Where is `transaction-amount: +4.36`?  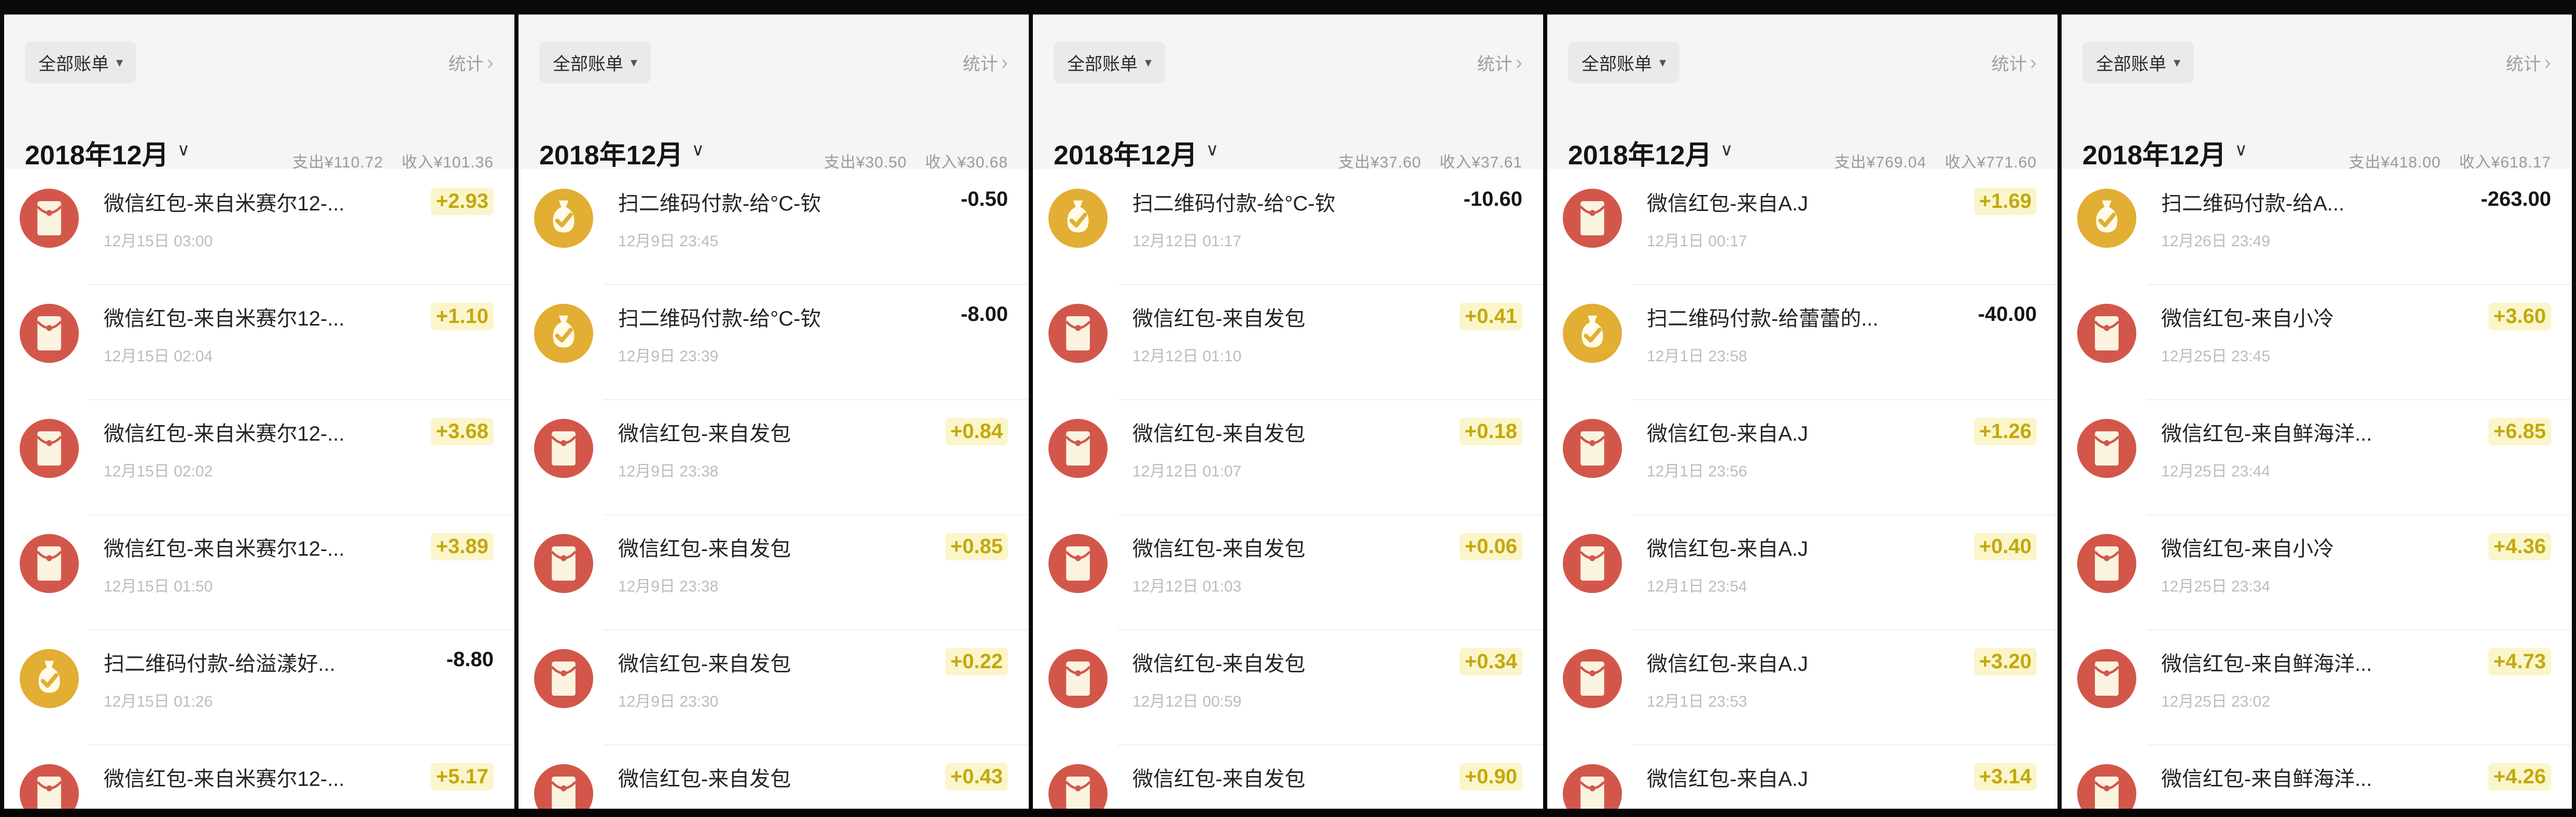
transaction-amount: +4.36 is located at coordinates (2519, 546).